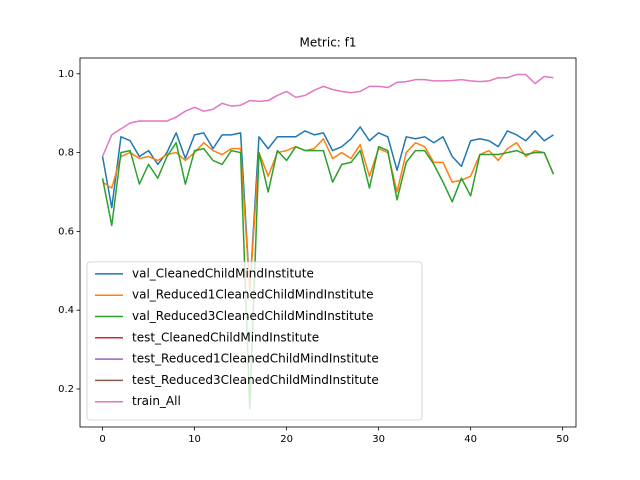  What do you see at coordinates (66, 74) in the screenshot?
I see `y-tick-label: 1.0` at bounding box center [66, 74].